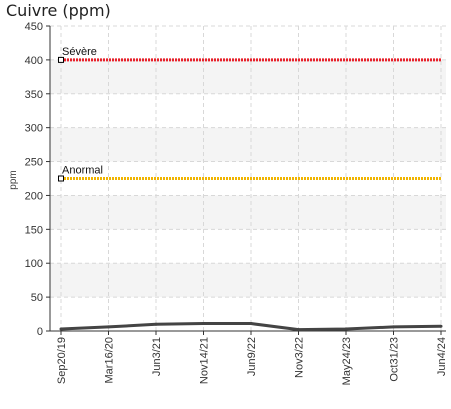 Image resolution: width=451 pixels, height=409 pixels. I want to click on x-tick-label: Nov3/22, so click(300, 357).